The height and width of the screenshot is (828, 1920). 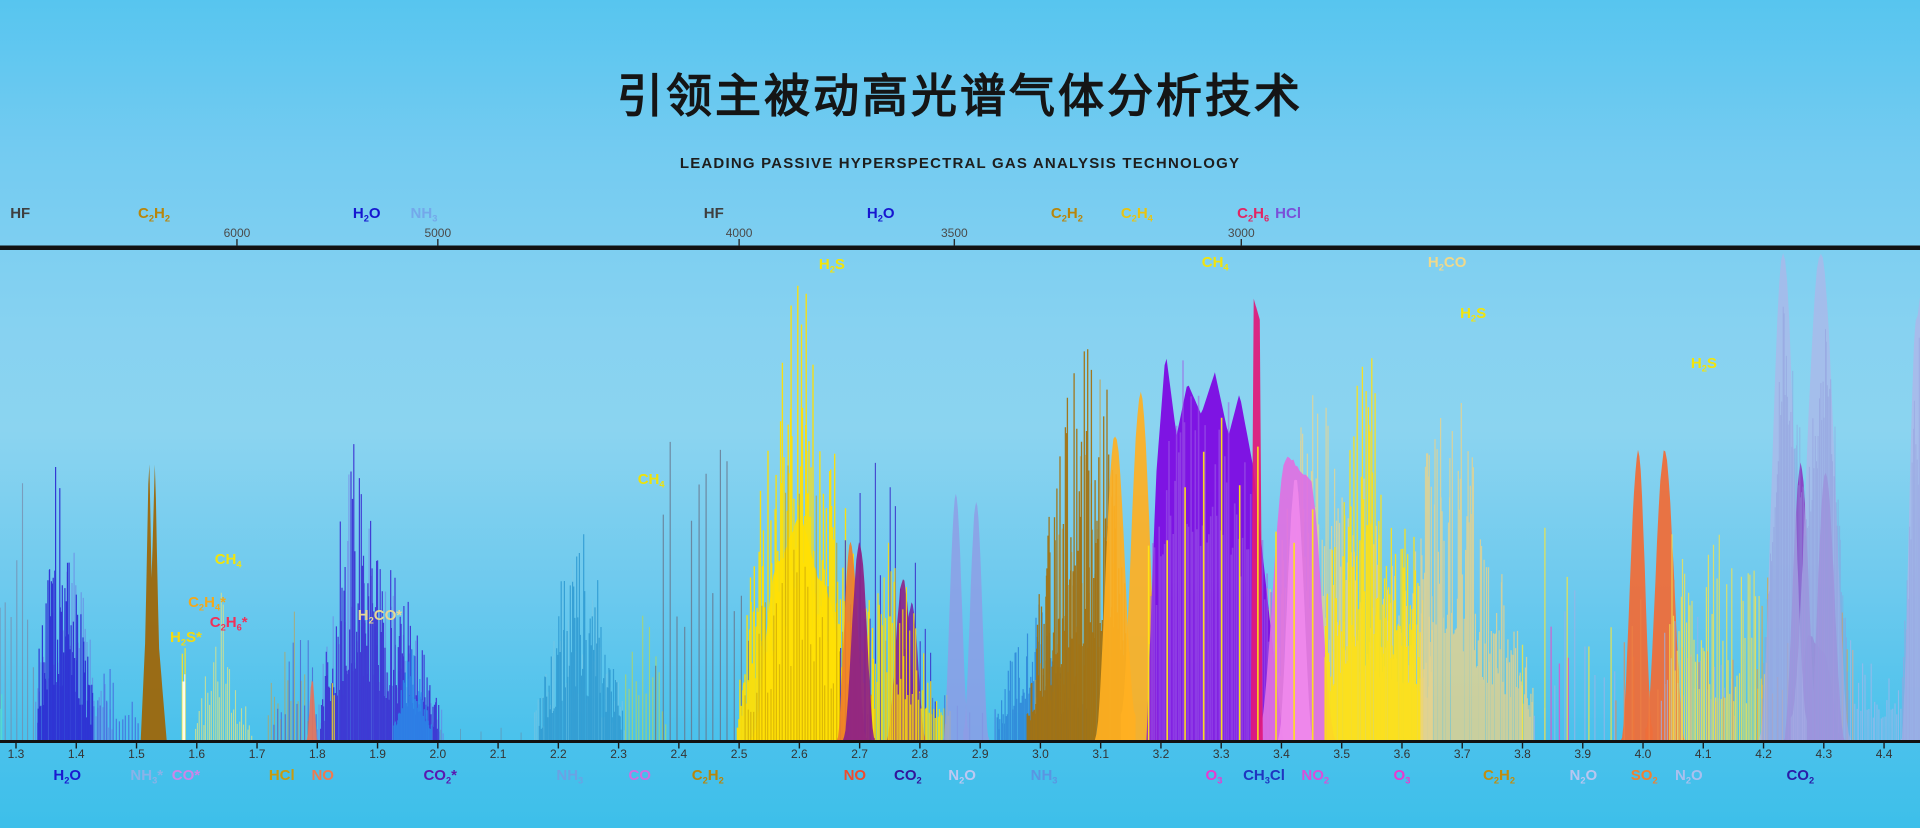 I want to click on bottom-axis, so click(x=960, y=744).